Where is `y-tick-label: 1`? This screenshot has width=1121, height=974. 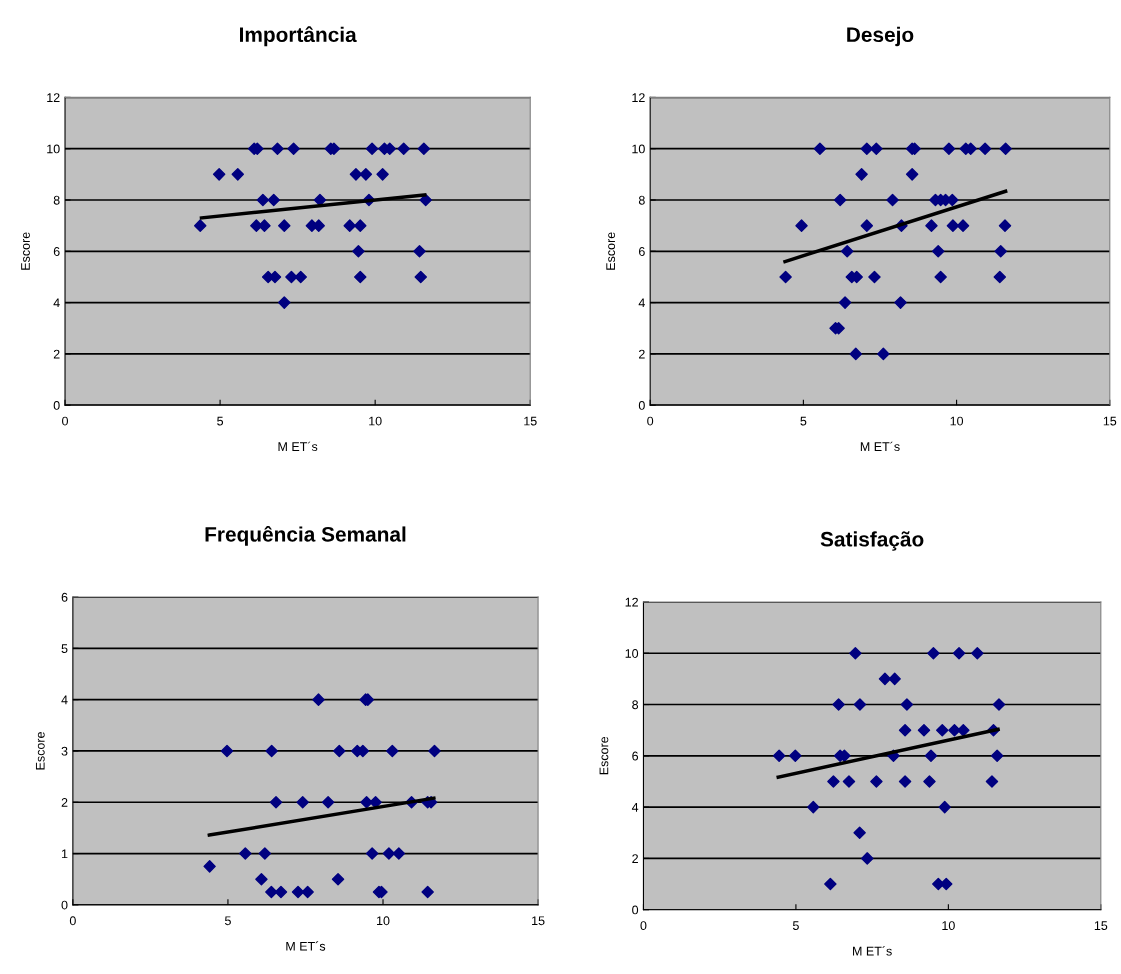 y-tick-label: 1 is located at coordinates (65, 854).